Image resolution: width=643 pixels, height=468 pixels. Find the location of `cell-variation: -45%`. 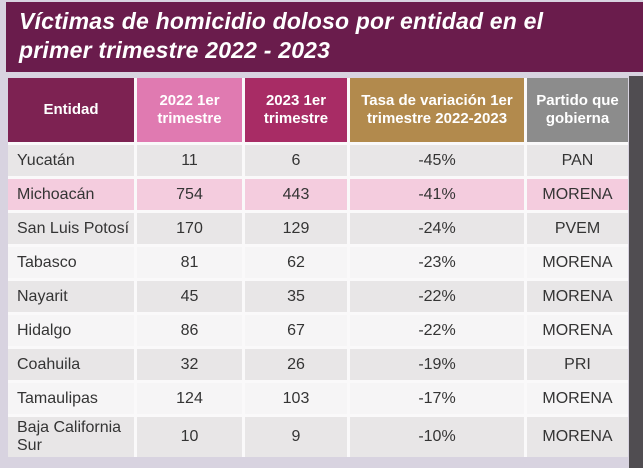

cell-variation: -45% is located at coordinates (437, 160).